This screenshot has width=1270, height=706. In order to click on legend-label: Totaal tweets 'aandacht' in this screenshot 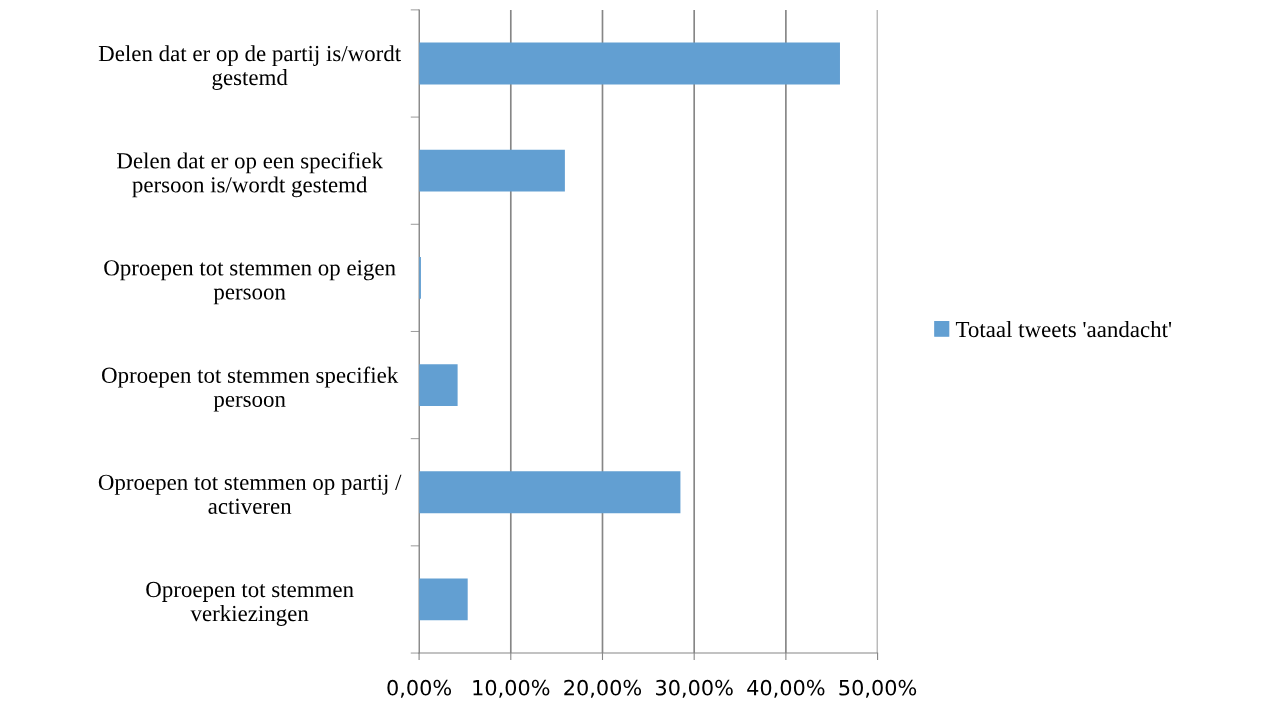, I will do `click(1063, 329)`.